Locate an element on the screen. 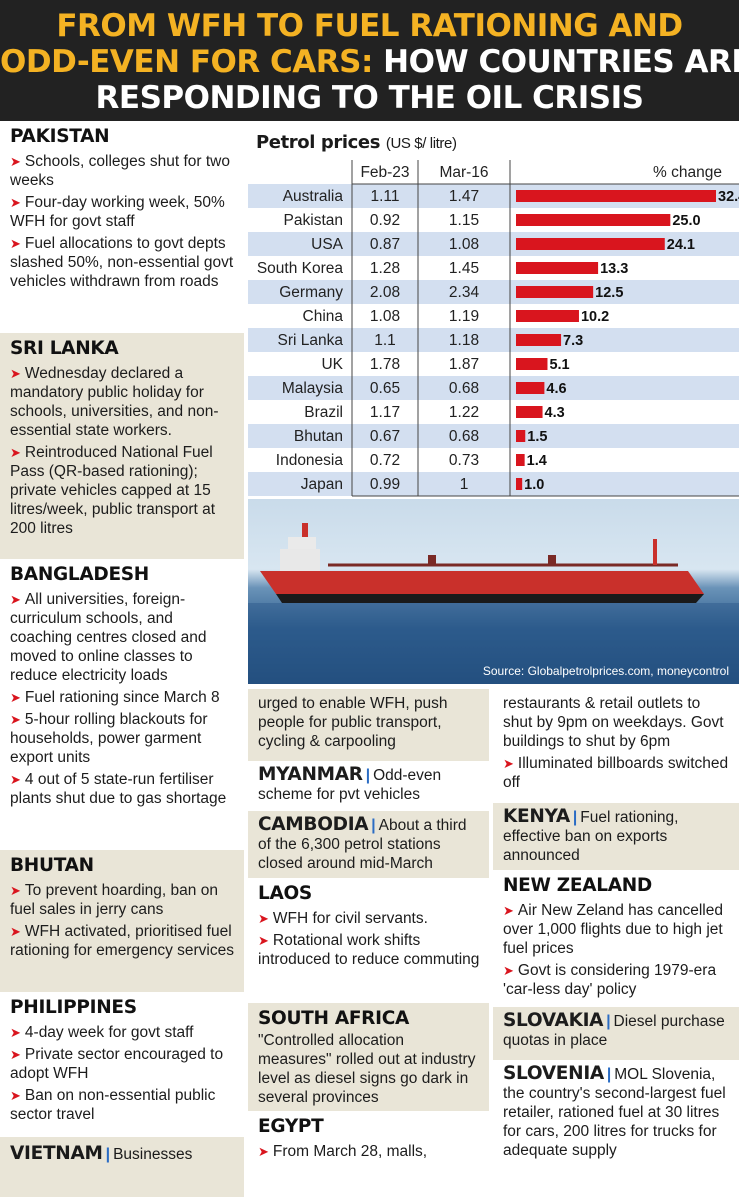 This screenshot has height=1200, width=739. country-label: South Korea is located at coordinates (300, 268).